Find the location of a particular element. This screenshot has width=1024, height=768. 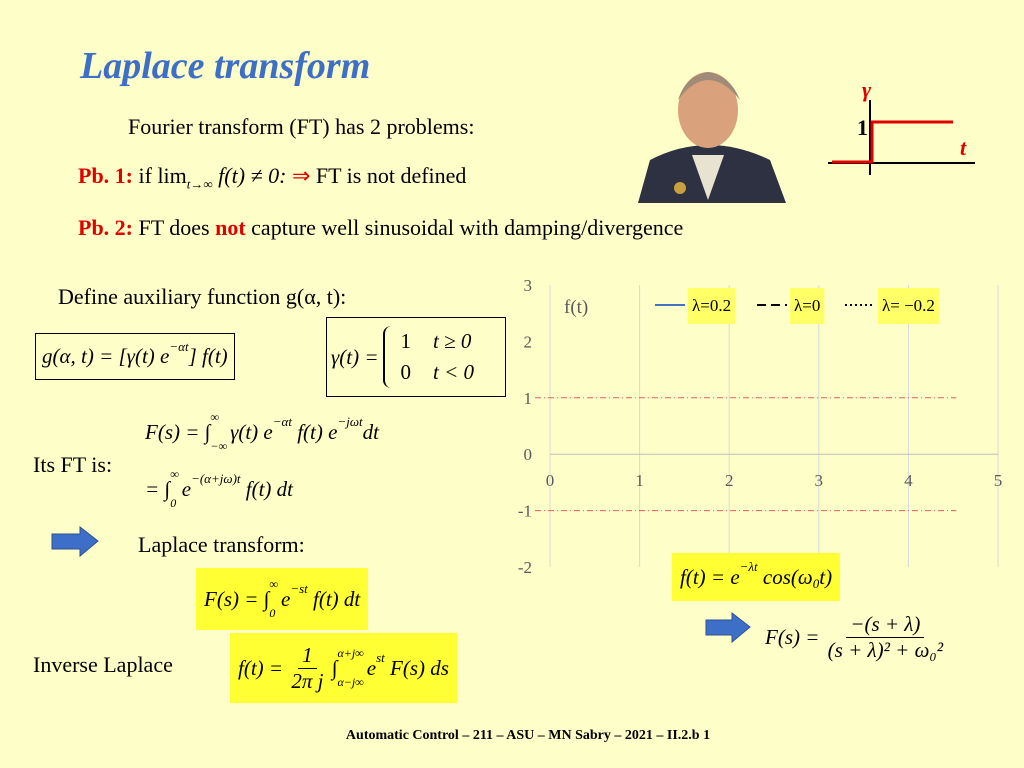

math-text: F(s) = is located at coordinates (795, 637).